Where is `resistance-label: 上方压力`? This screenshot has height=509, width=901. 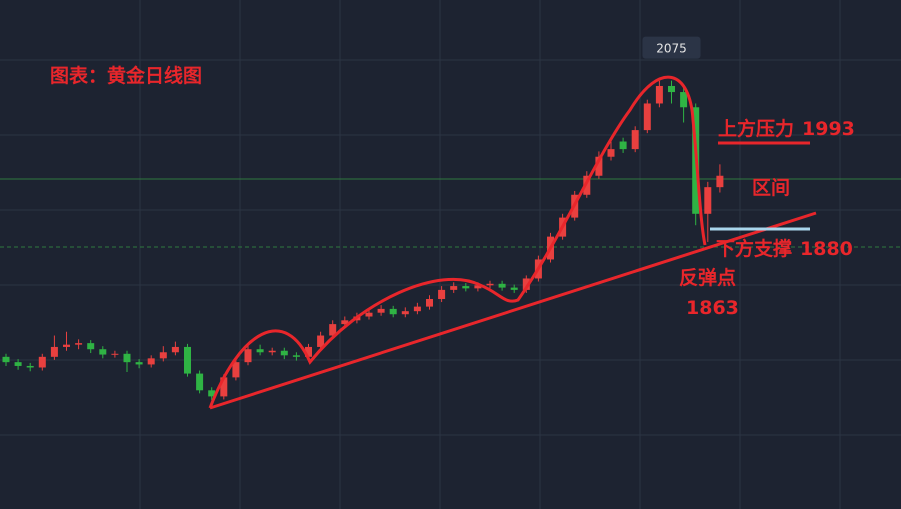 resistance-label: 上方压力 is located at coordinates (756, 128).